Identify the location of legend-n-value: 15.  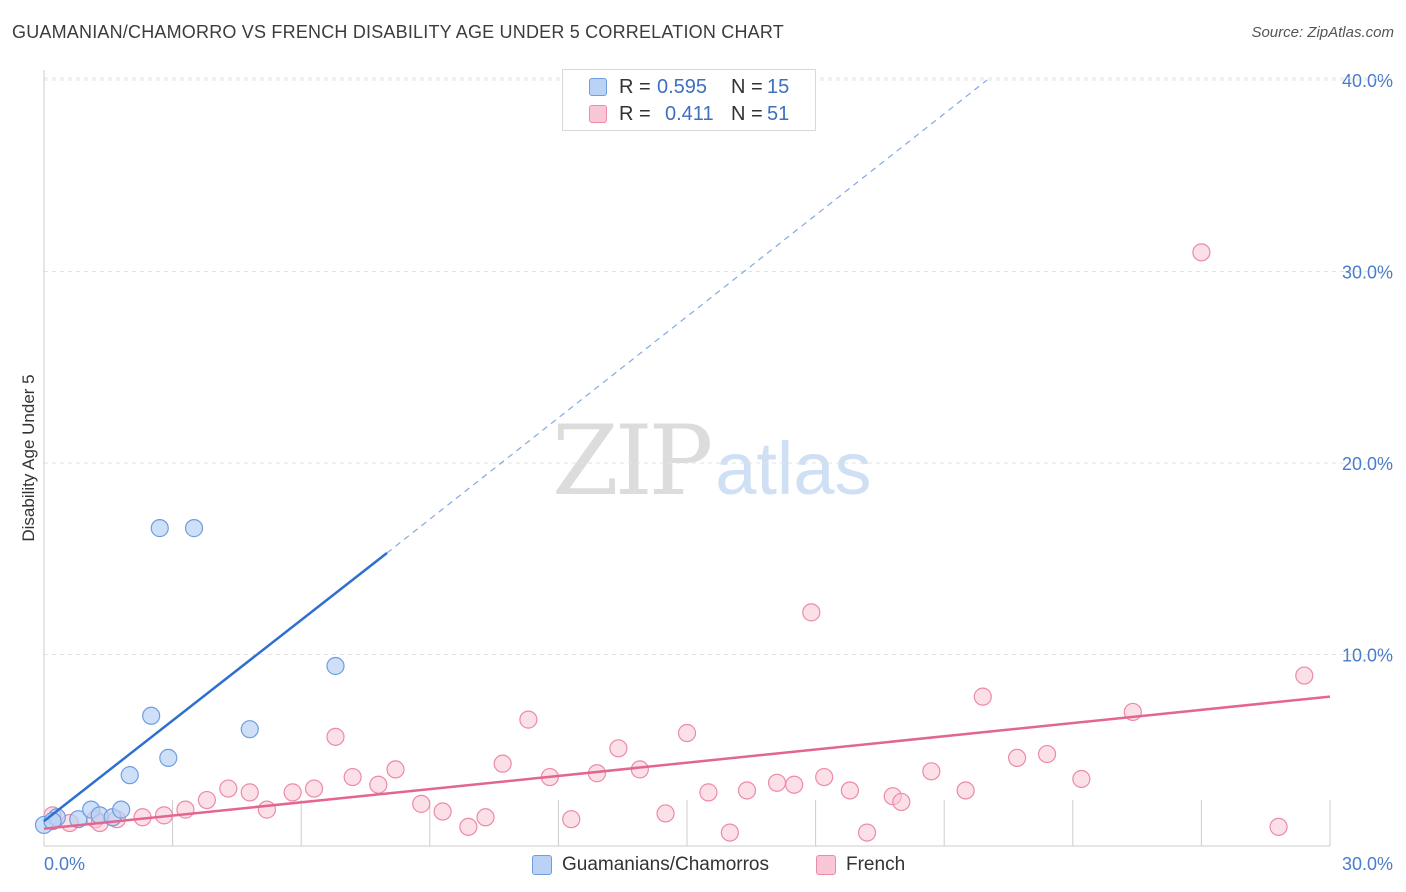
(778, 86).